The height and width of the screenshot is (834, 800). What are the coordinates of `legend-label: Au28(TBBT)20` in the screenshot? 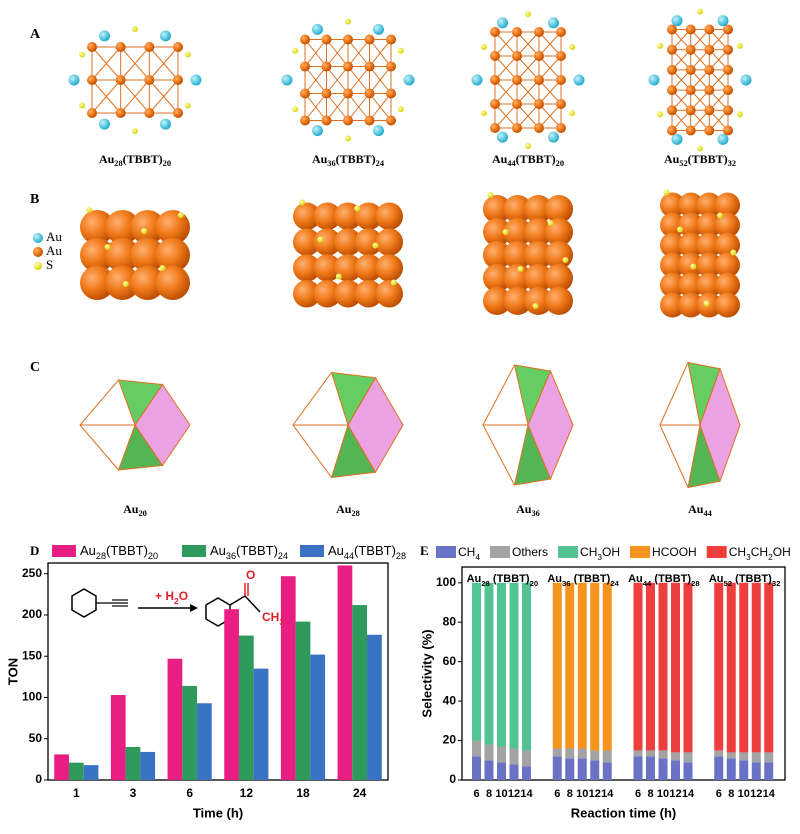 It's located at (119, 552).